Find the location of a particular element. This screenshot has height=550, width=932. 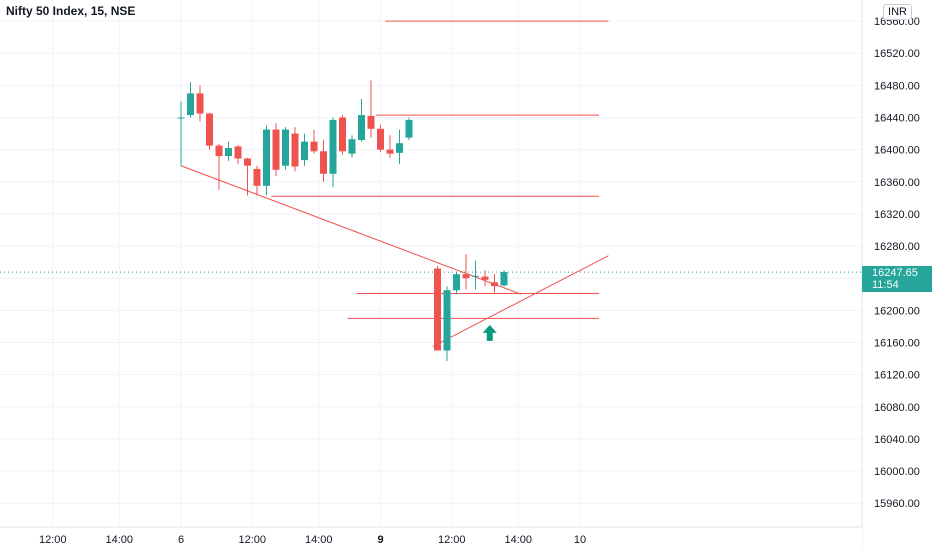

time-tick-label: 6 is located at coordinates (181, 540).